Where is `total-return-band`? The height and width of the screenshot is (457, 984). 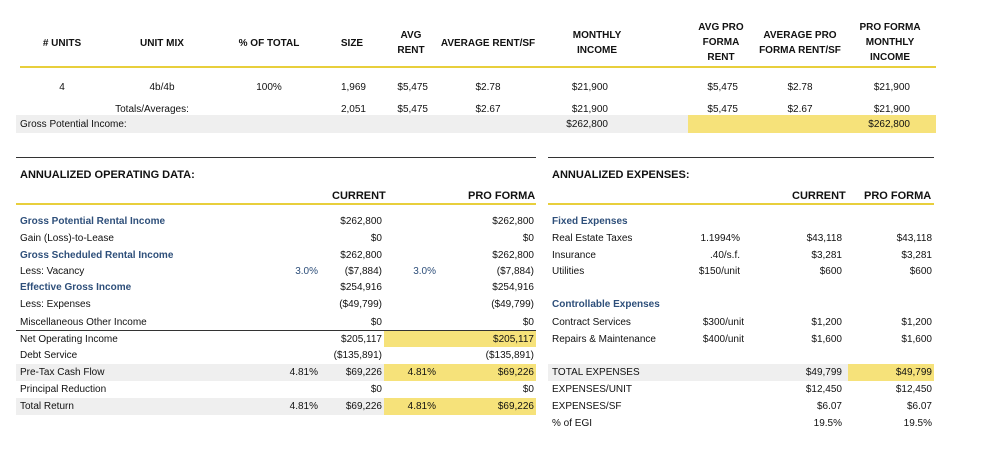
total-return-band is located at coordinates (200, 406).